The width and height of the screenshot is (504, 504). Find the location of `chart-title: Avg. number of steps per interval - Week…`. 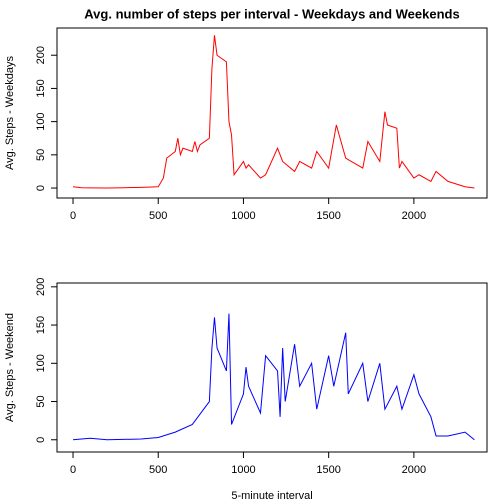

chart-title: Avg. number of steps per interval - Week… is located at coordinates (271, 13).